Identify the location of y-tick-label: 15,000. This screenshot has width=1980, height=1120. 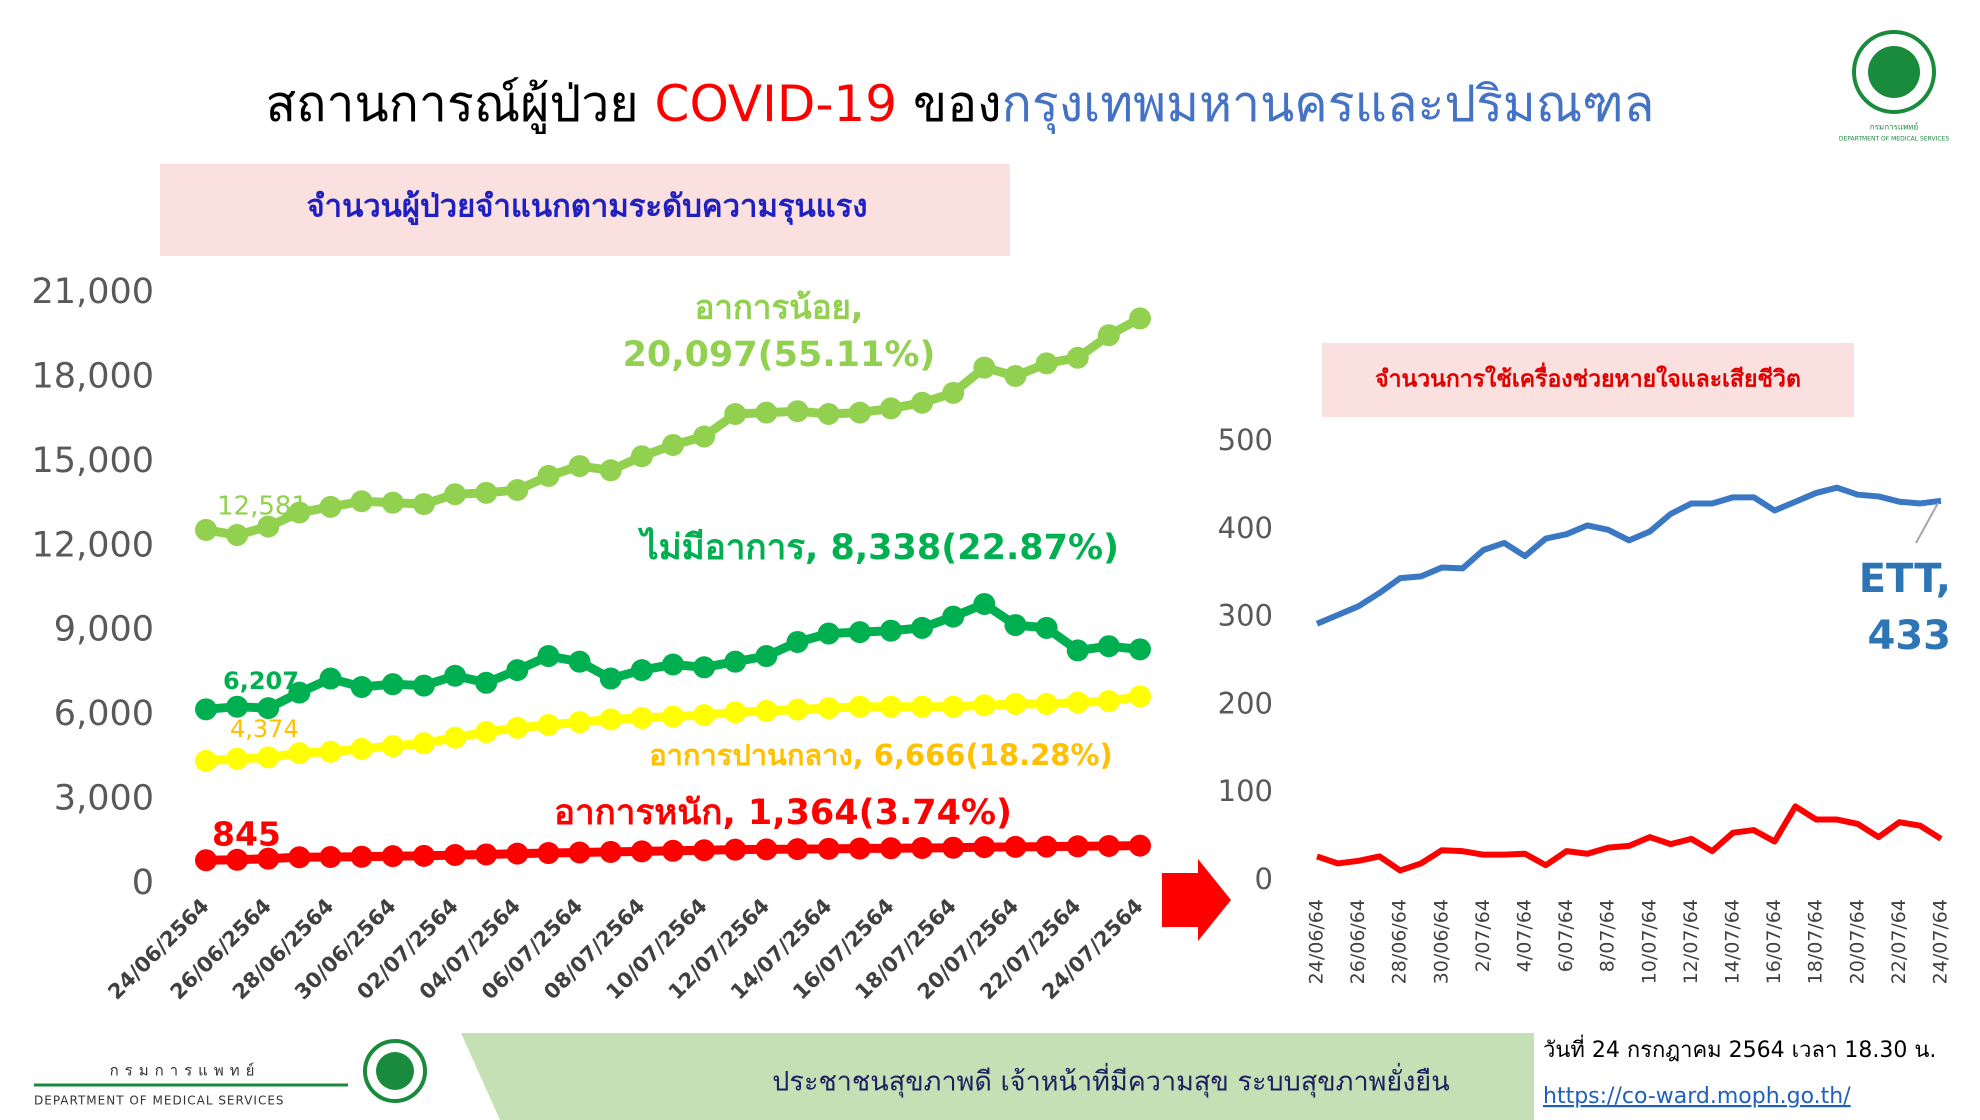
(93, 461).